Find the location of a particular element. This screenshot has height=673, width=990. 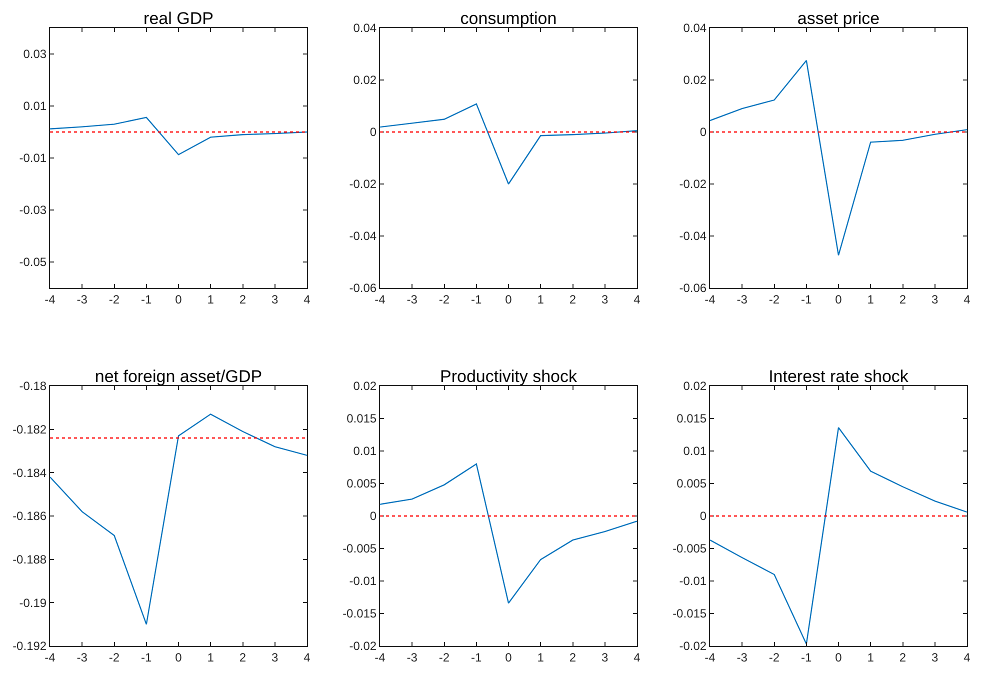

y-tick-label: -0.19 is located at coordinates (33, 603).